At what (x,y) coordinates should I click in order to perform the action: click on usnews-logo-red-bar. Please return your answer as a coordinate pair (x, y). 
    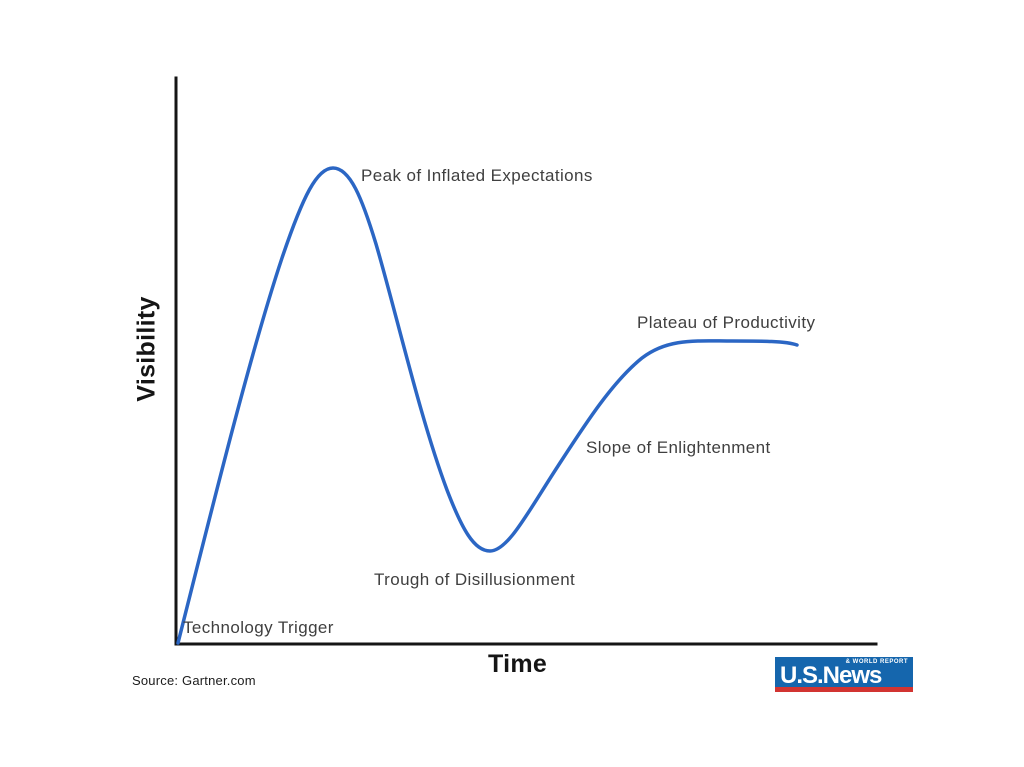
    Looking at the image, I should click on (844, 689).